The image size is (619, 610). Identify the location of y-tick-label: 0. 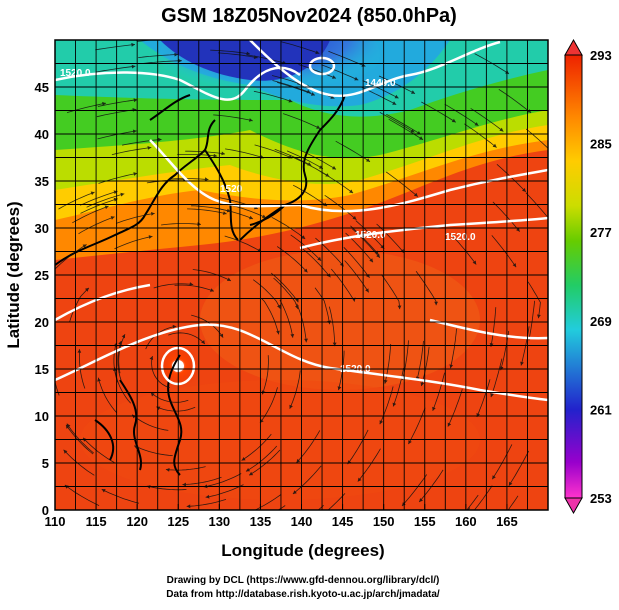
(45, 510).